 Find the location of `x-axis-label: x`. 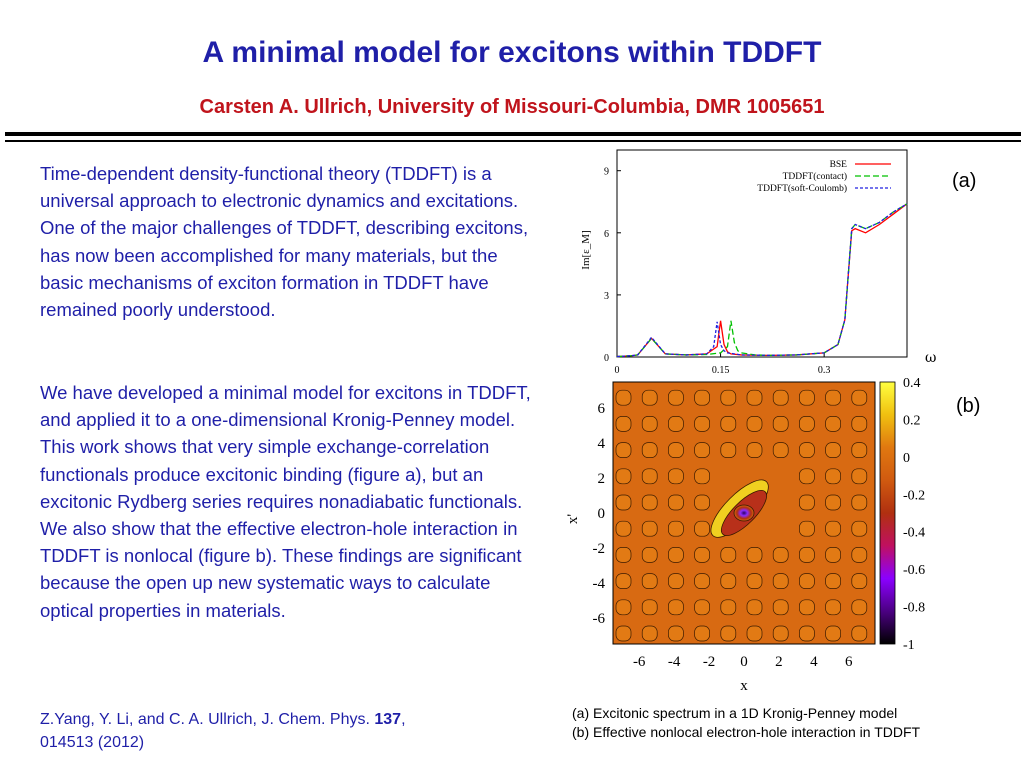

x-axis-label: x is located at coordinates (744, 686).